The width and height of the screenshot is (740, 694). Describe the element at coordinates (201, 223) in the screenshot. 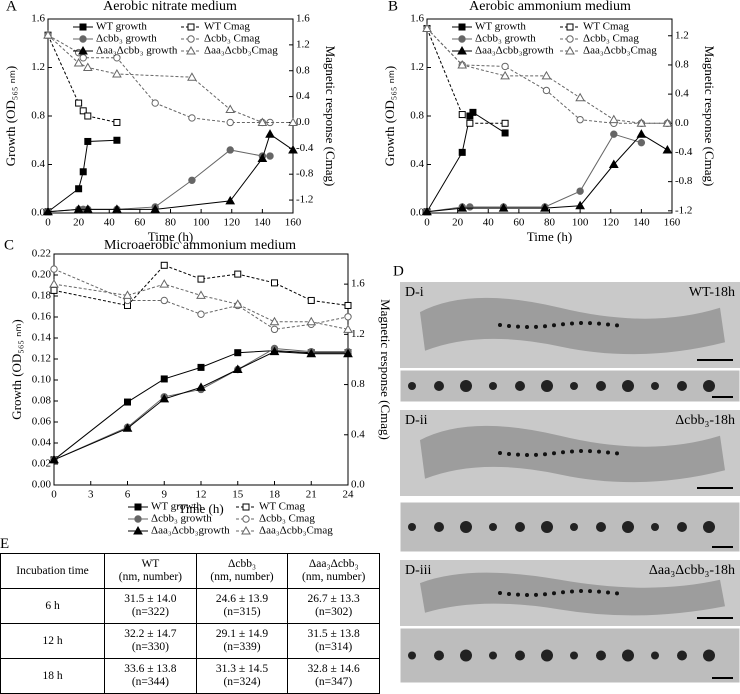

I see `x-tick-label: 100` at that location.